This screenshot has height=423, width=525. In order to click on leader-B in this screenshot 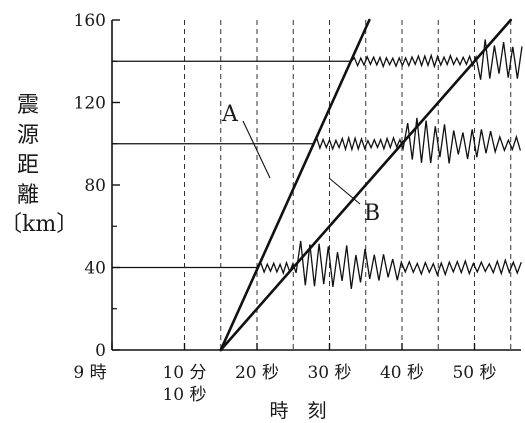, I will do `click(344, 191)`.